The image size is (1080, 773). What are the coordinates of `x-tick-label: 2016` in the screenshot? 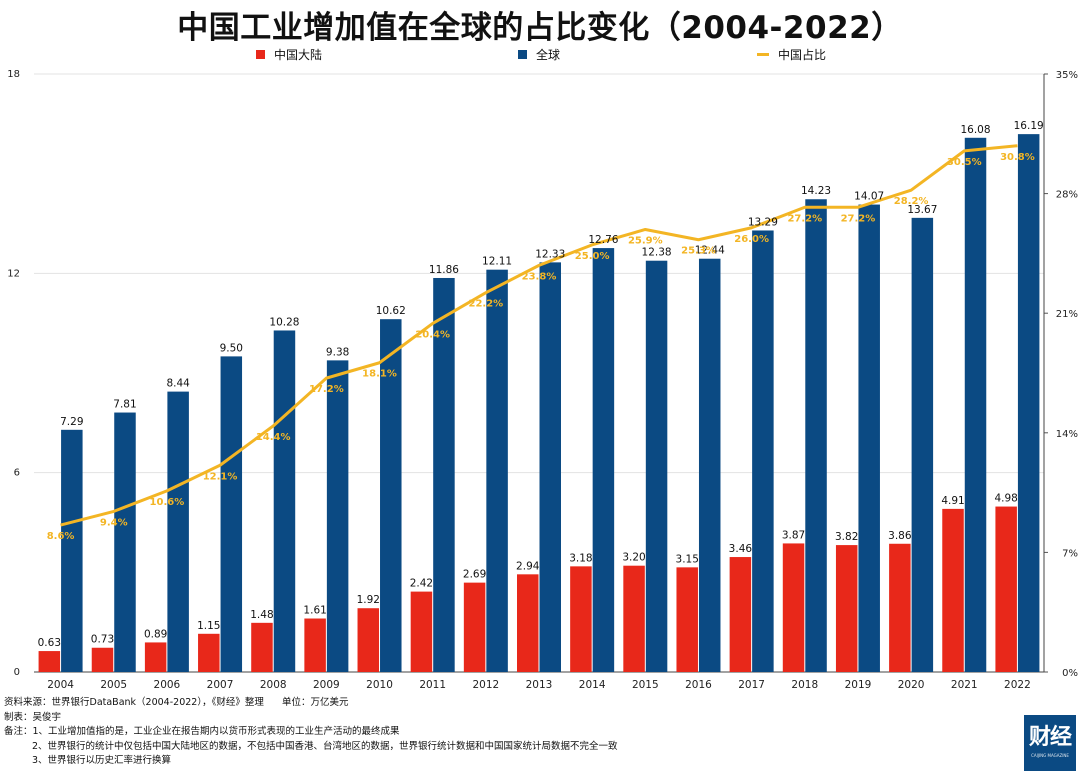 It's located at (698, 685).